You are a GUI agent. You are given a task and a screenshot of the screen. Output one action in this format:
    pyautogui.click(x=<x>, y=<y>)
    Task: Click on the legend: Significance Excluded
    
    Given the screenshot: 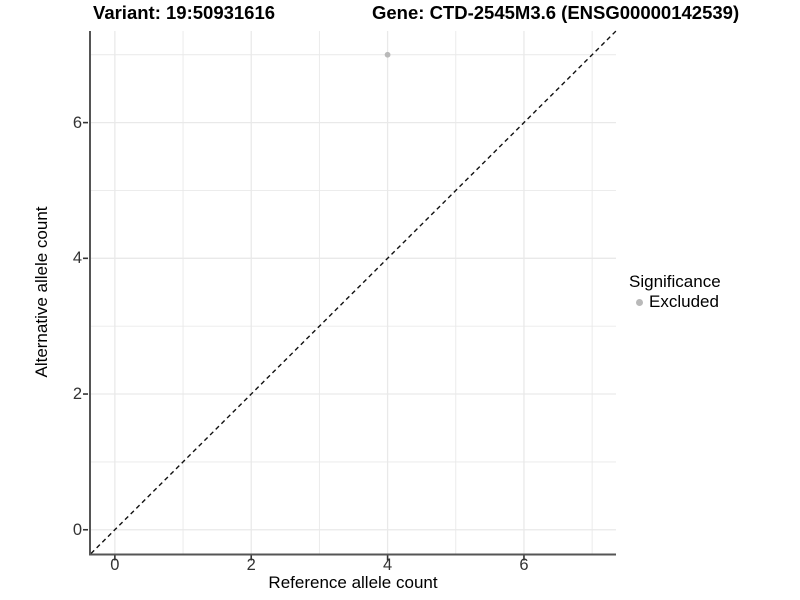 What is the action you would take?
    pyautogui.click(x=675, y=292)
    